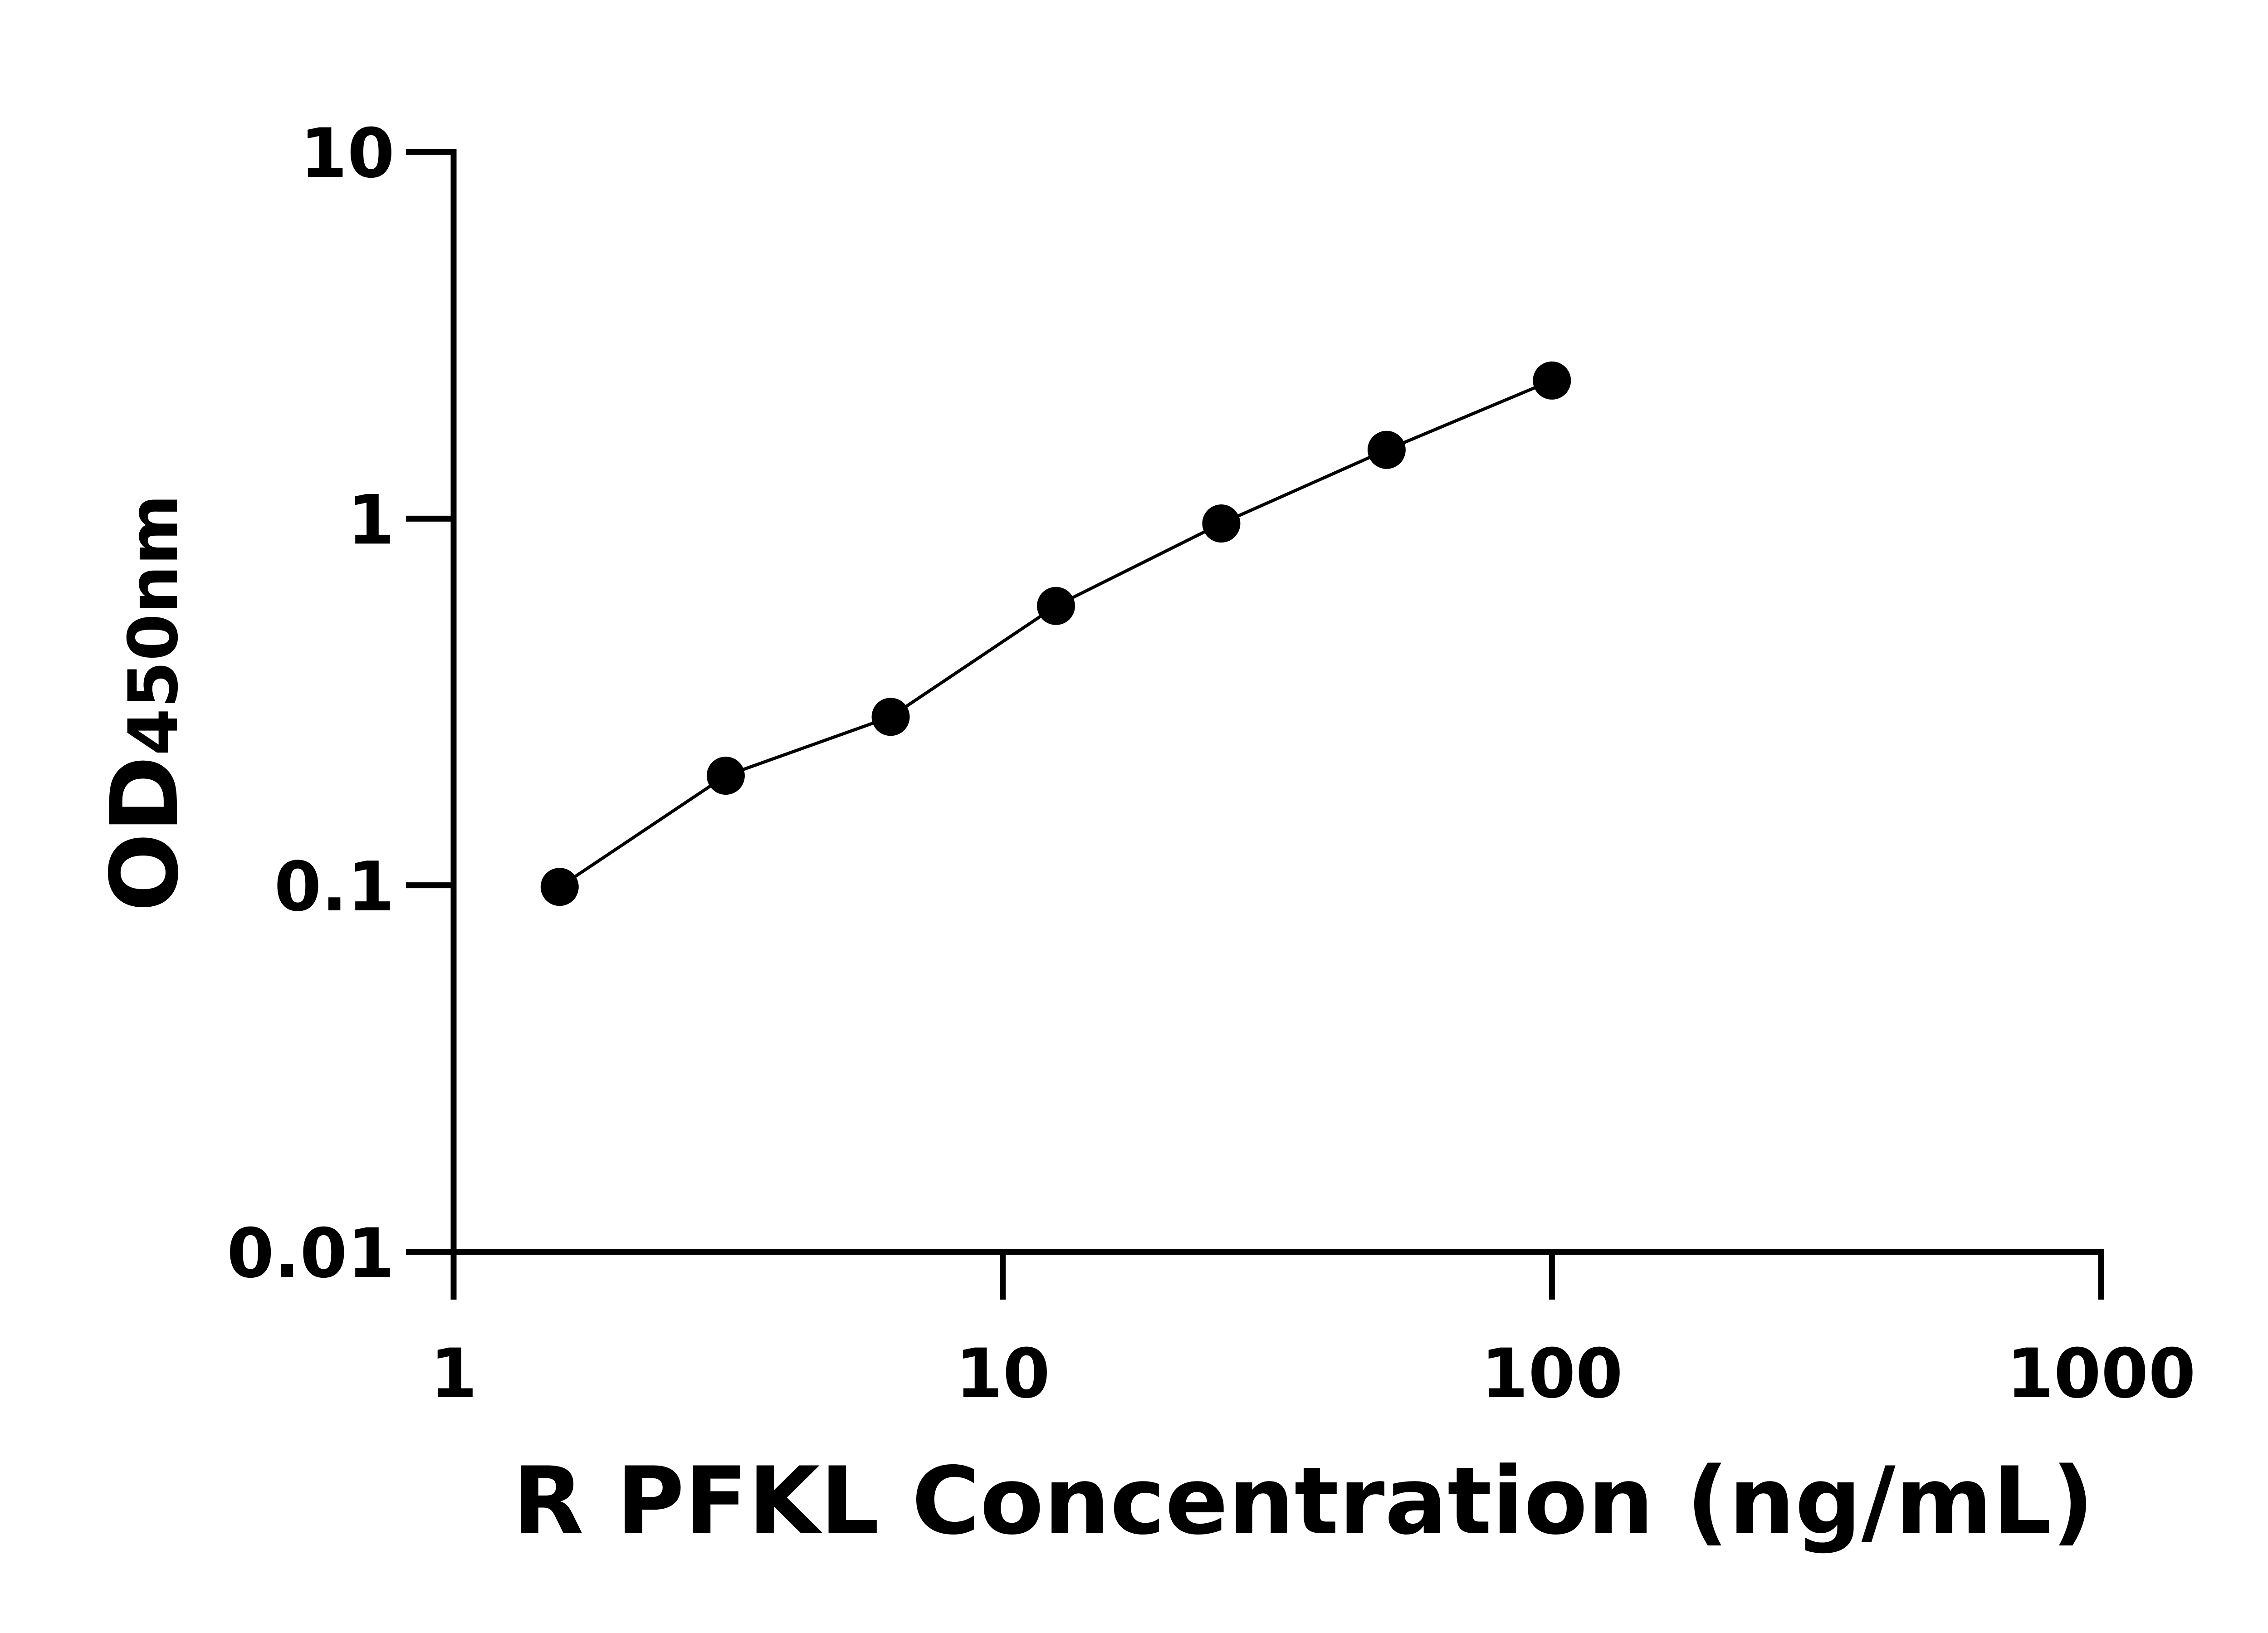 This screenshot has height=1633, width=2268. Describe the element at coordinates (1003, 1374) in the screenshot. I see `x-tick-label: 10` at that location.